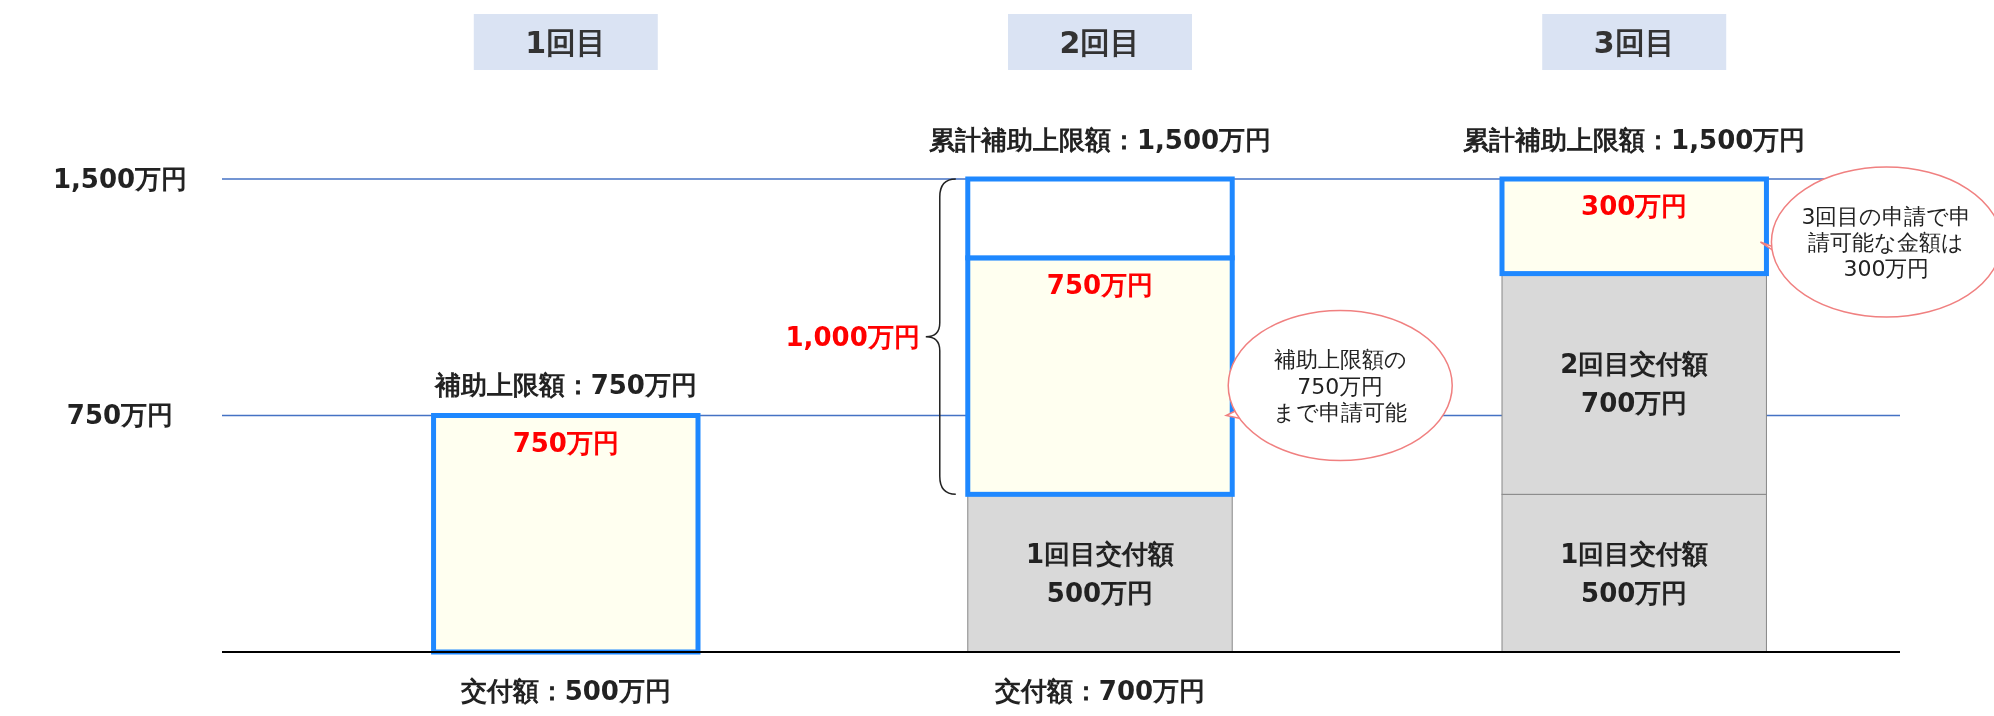  I want to click on annotation: 交付額：700万円, so click(1099, 691).